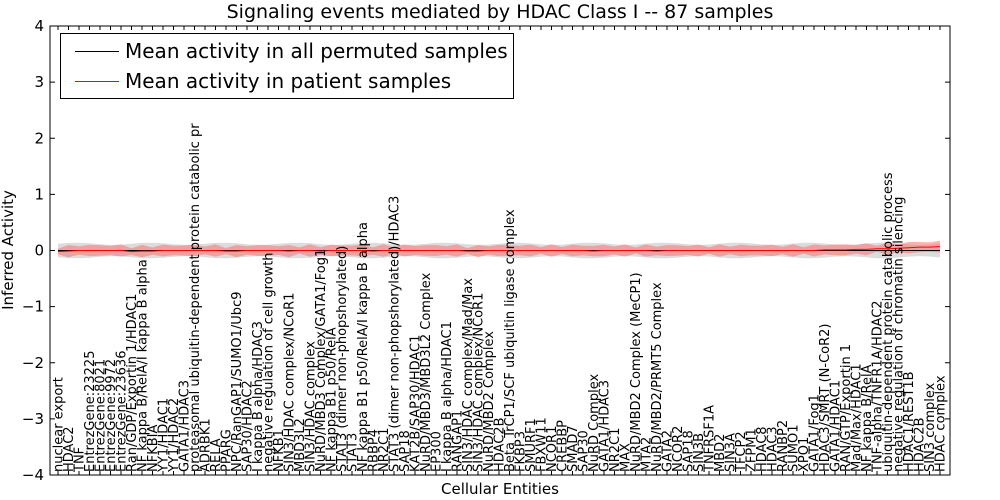 The image size is (1000, 500). I want to click on entity-label: SIN3A, so click(731, 452).